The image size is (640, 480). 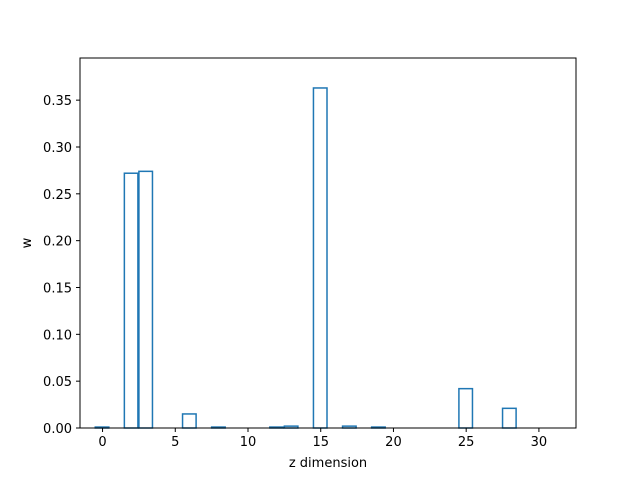 I want to click on x-tick-label: 5, so click(x=175, y=442).